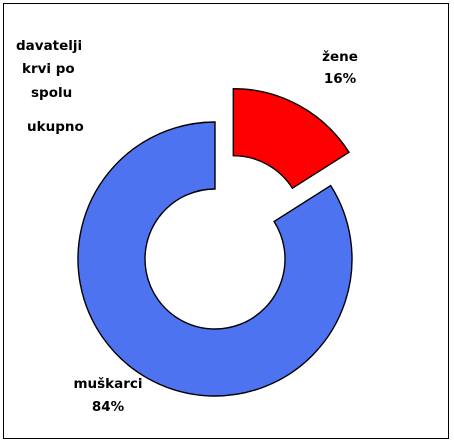 This screenshot has width=454, height=443. What do you see at coordinates (340, 79) in the screenshot?
I see `slice-value-zene: 16%` at bounding box center [340, 79].